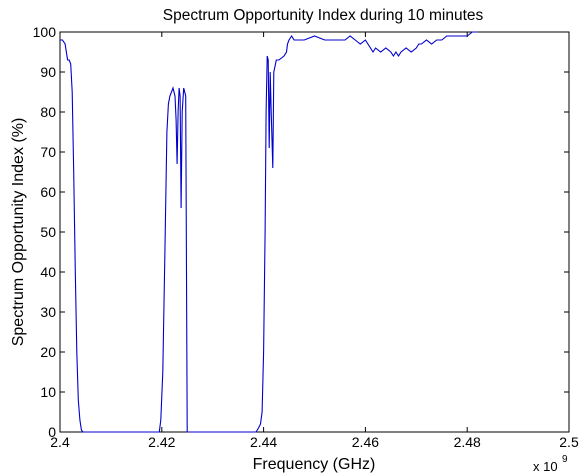  I want to click on x-exponent-power: 9, so click(565, 459).